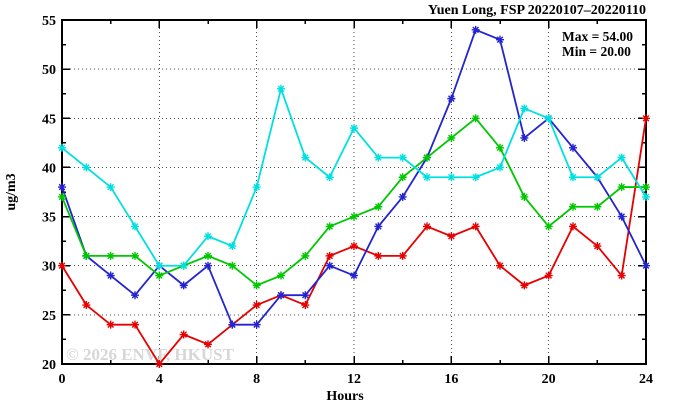  Describe the element at coordinates (549, 379) in the screenshot. I see `x-tick-label-20: 20` at that location.